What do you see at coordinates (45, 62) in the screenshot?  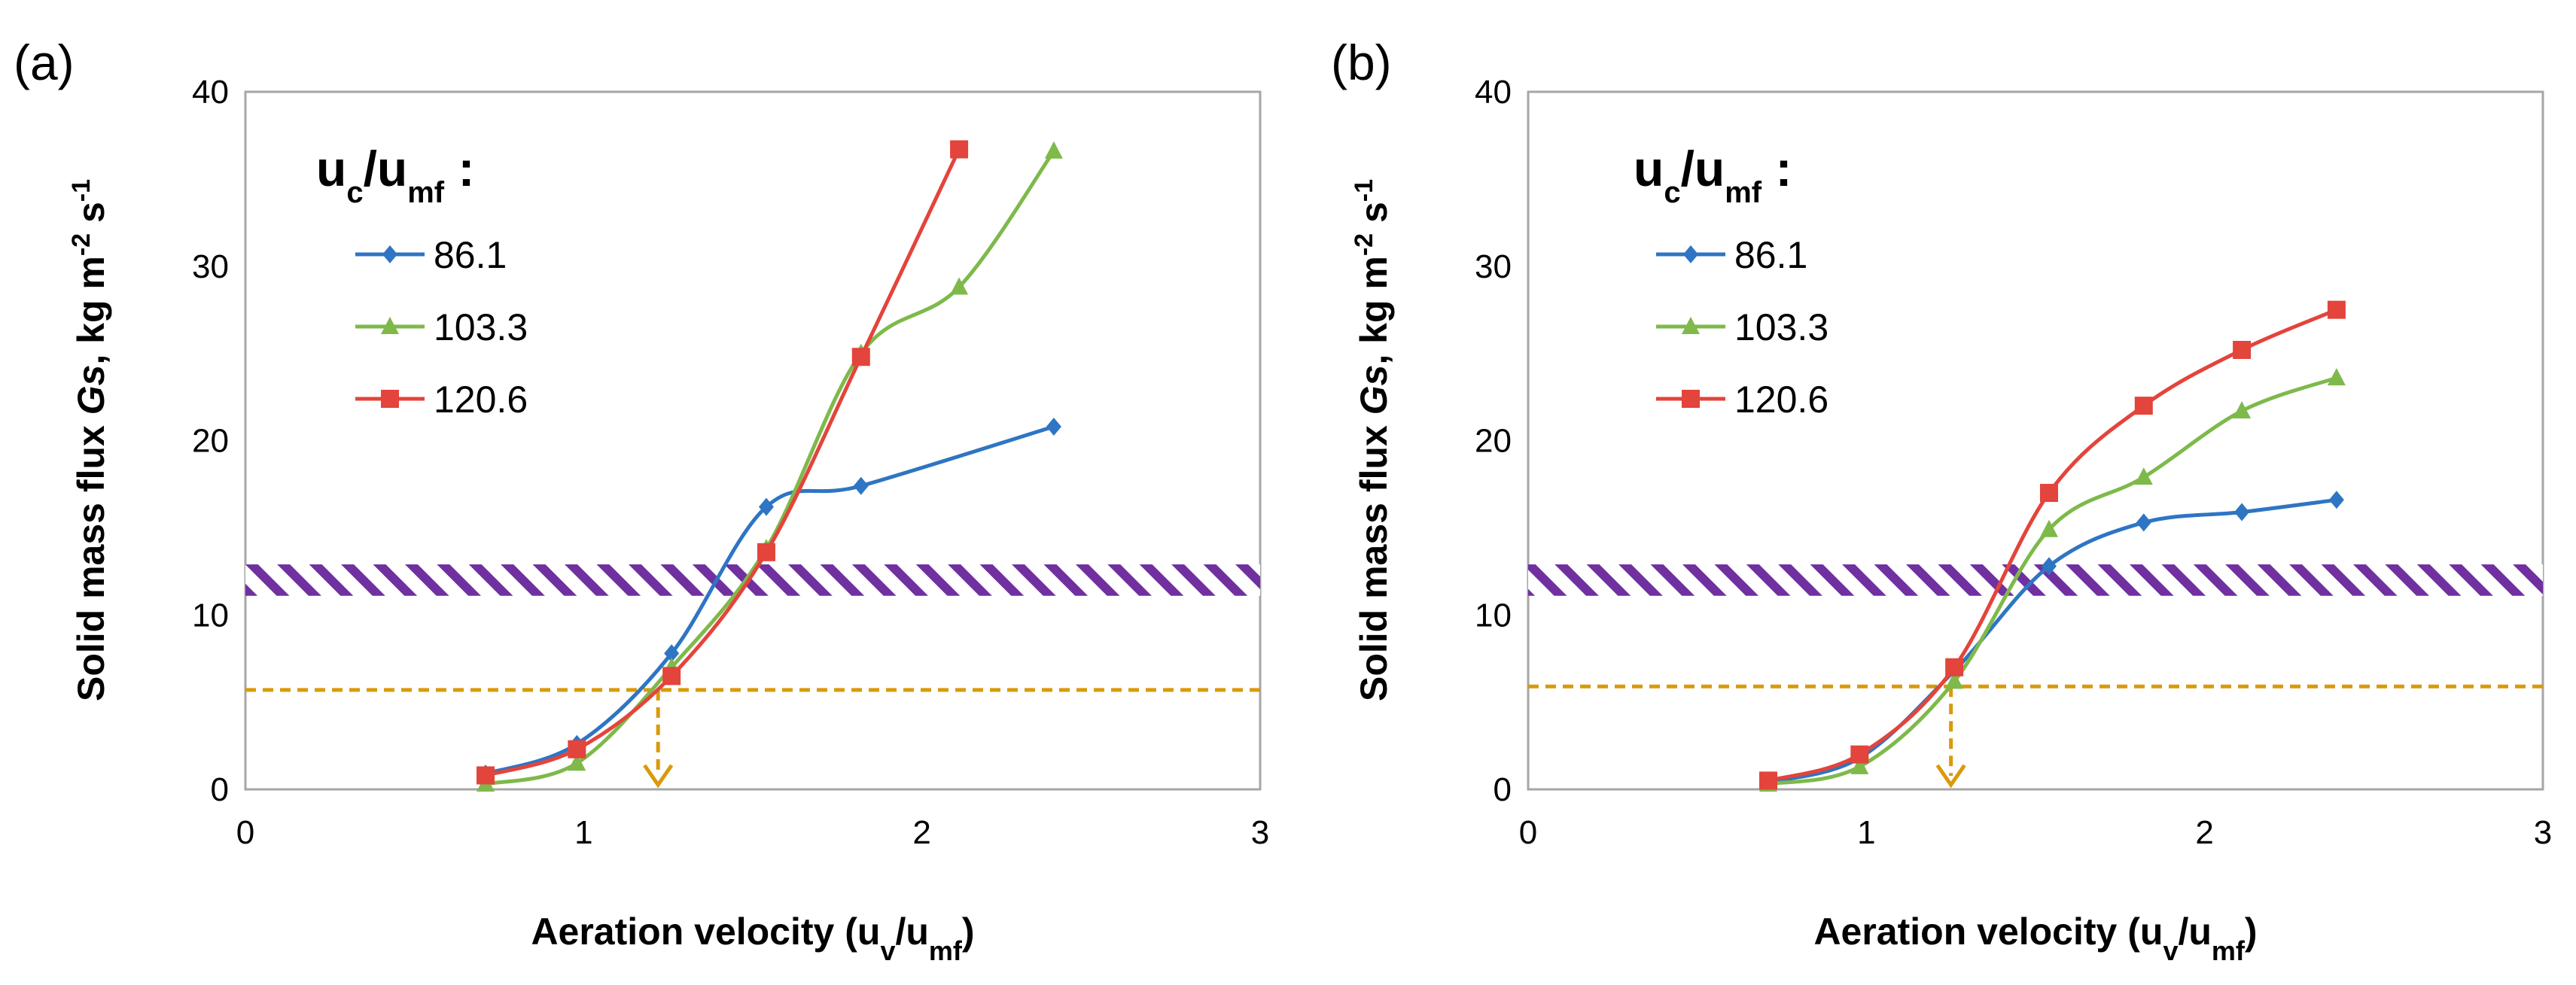 I see `panel-label: (a)` at bounding box center [45, 62].